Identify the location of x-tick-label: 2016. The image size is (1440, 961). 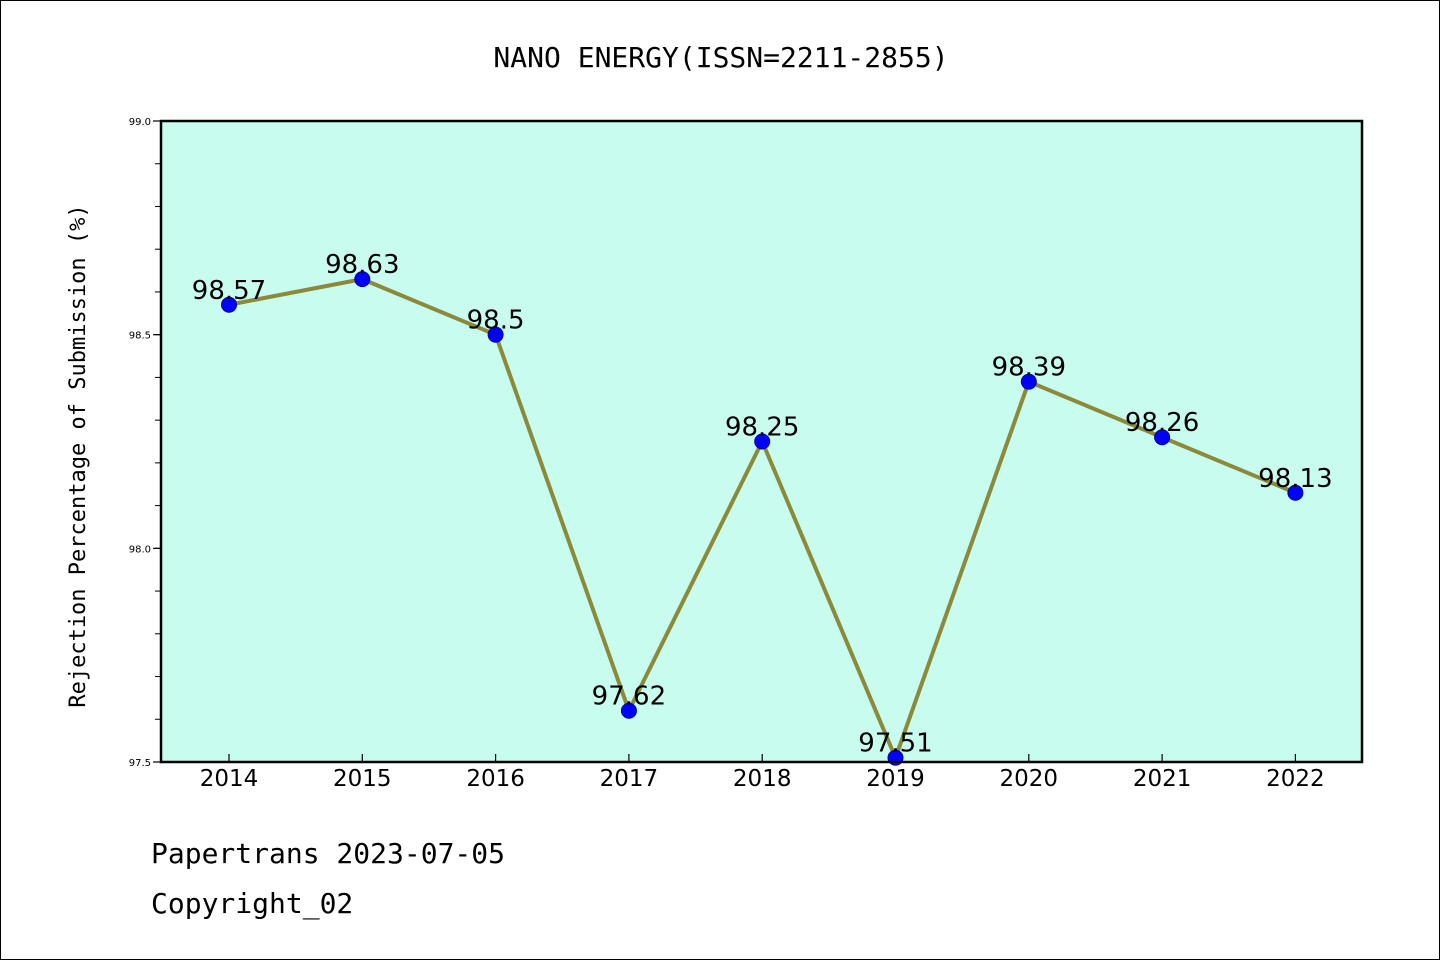
(495, 779).